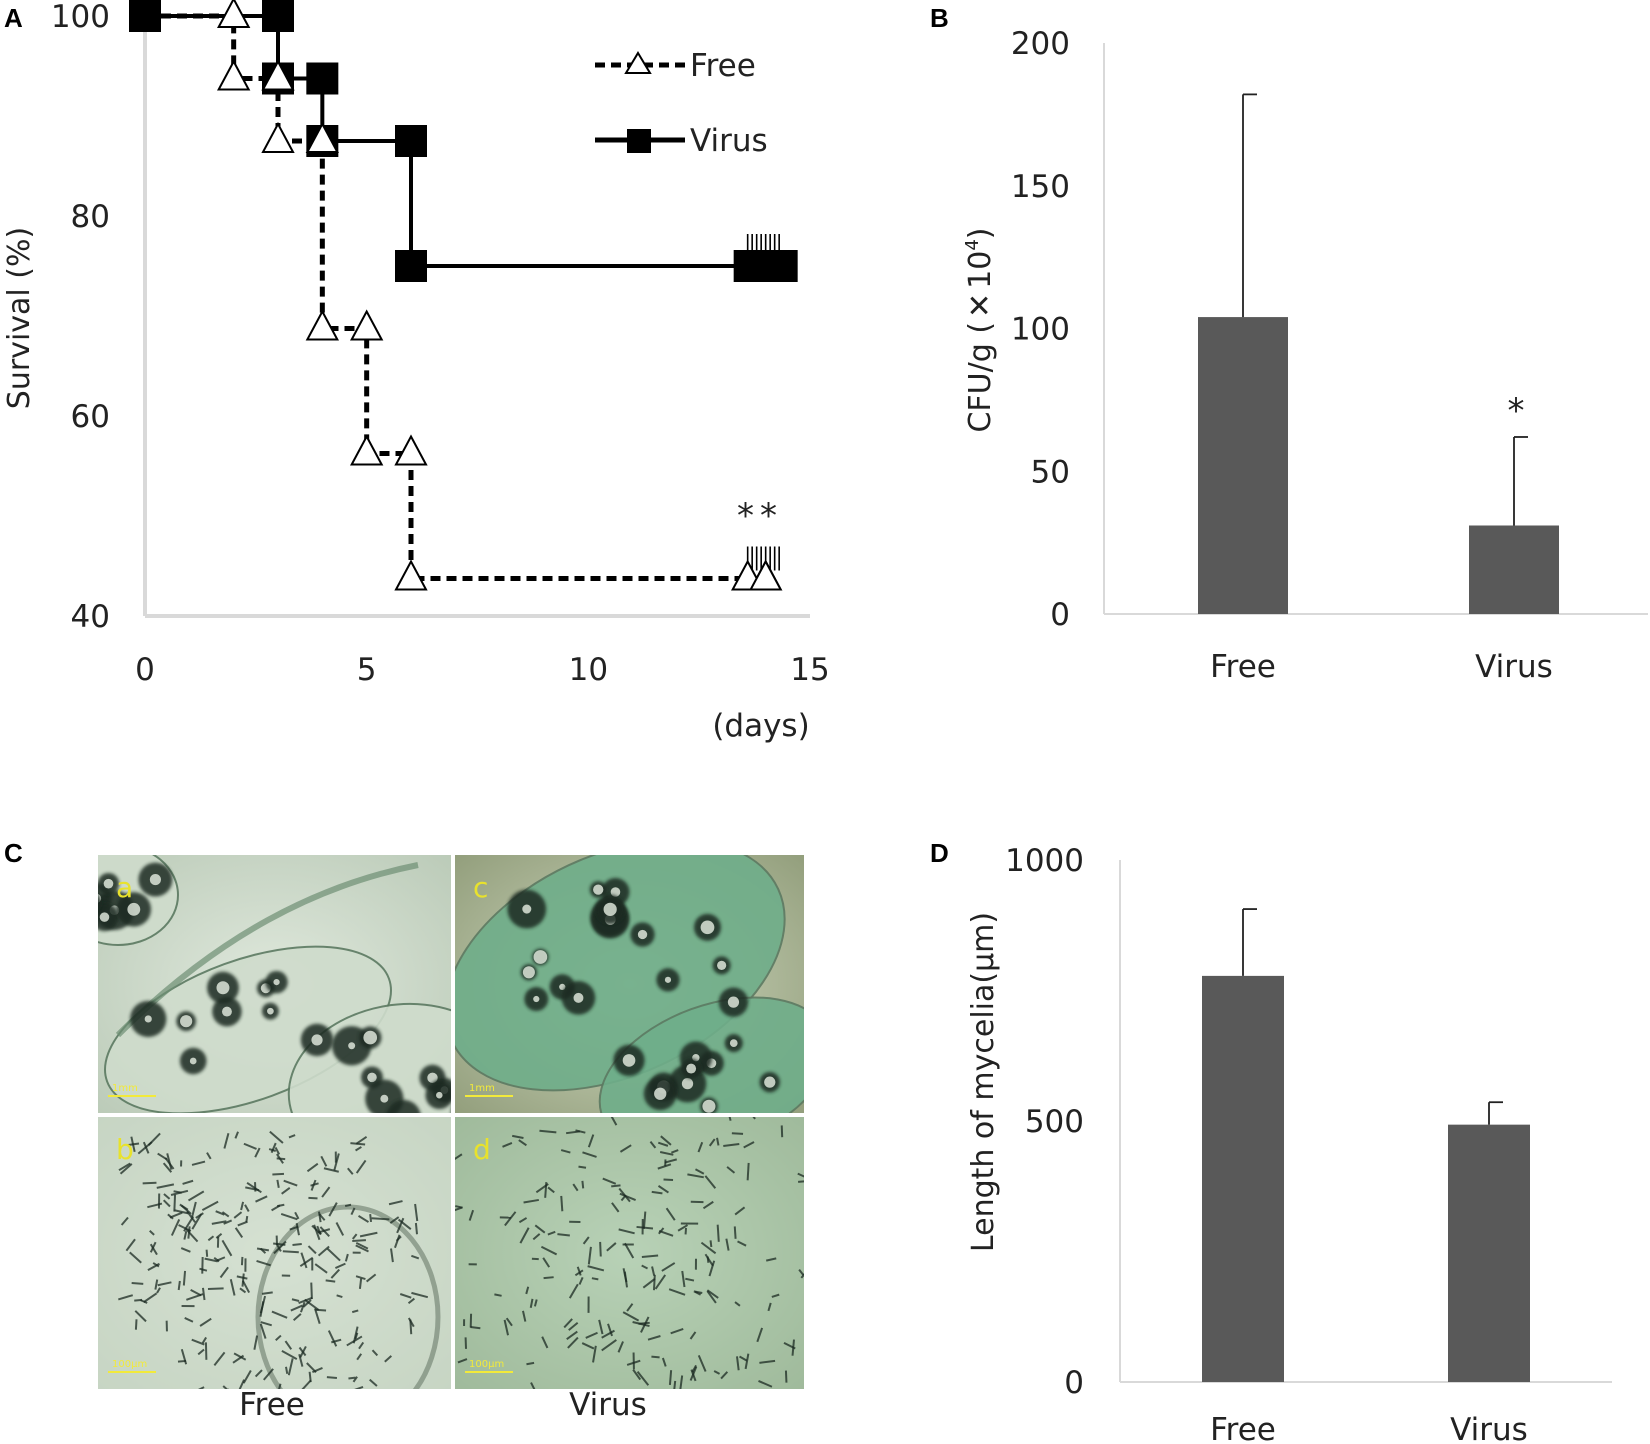 The width and height of the screenshot is (1650, 1444). Describe the element at coordinates (1489, 1428) in the screenshot. I see `mycelia-category-label: Virus` at that location.